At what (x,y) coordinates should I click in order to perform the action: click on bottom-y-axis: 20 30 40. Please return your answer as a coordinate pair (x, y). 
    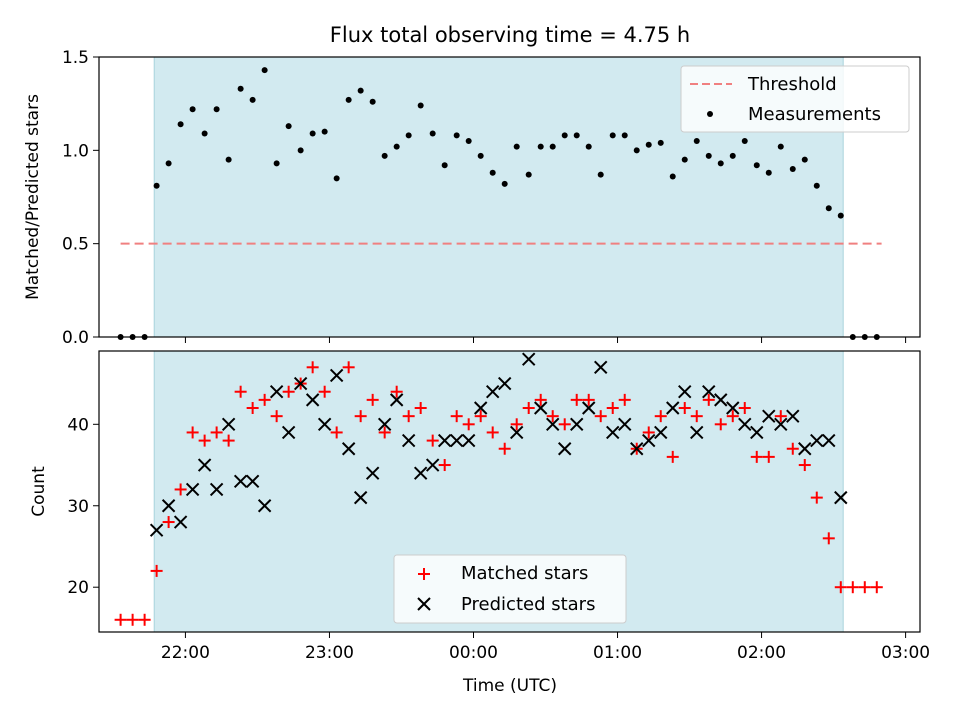
    Looking at the image, I should click on (83, 506).